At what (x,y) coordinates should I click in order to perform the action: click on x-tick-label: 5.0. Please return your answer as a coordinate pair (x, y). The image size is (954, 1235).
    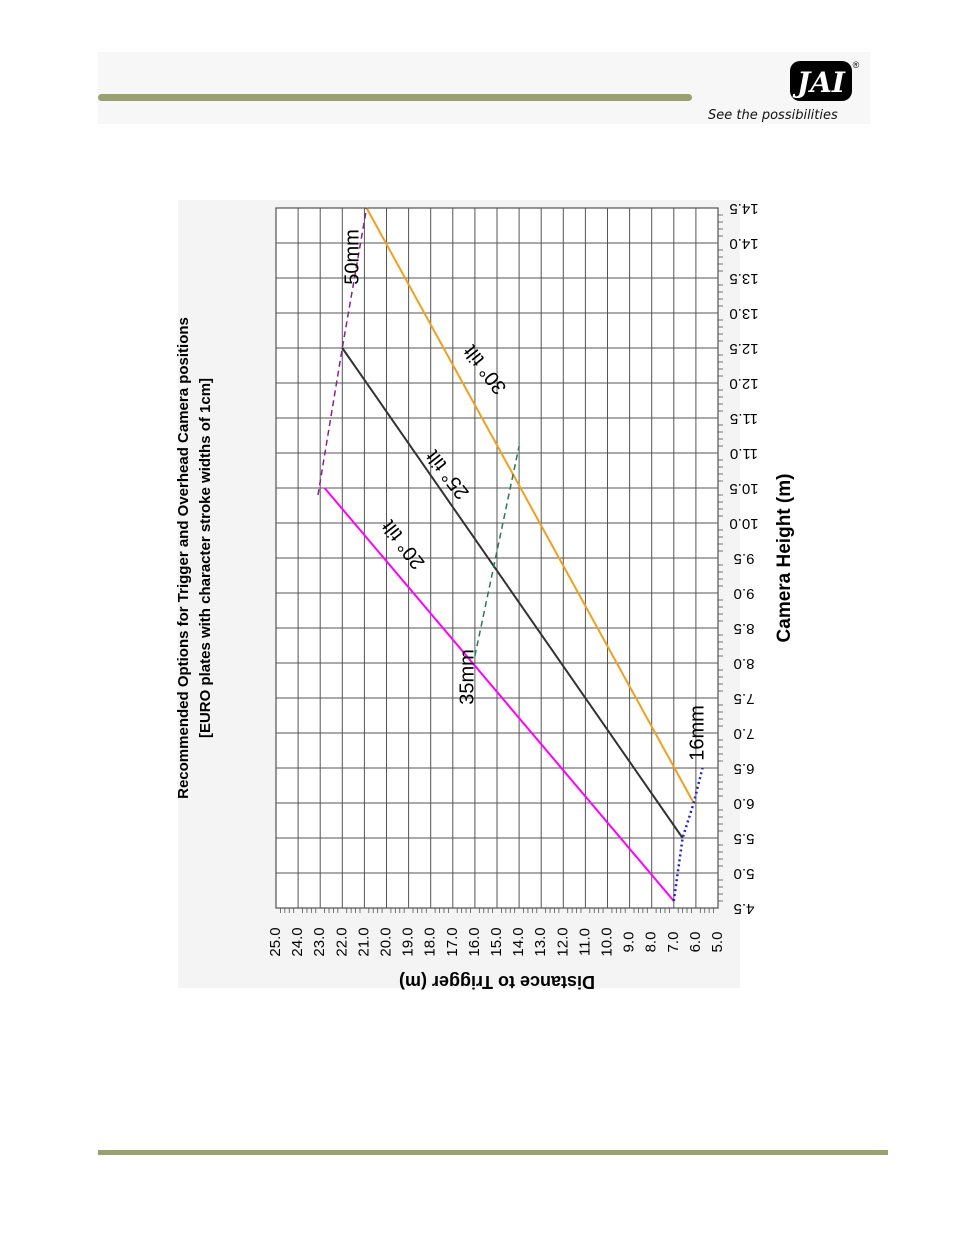
    Looking at the image, I should click on (744, 873).